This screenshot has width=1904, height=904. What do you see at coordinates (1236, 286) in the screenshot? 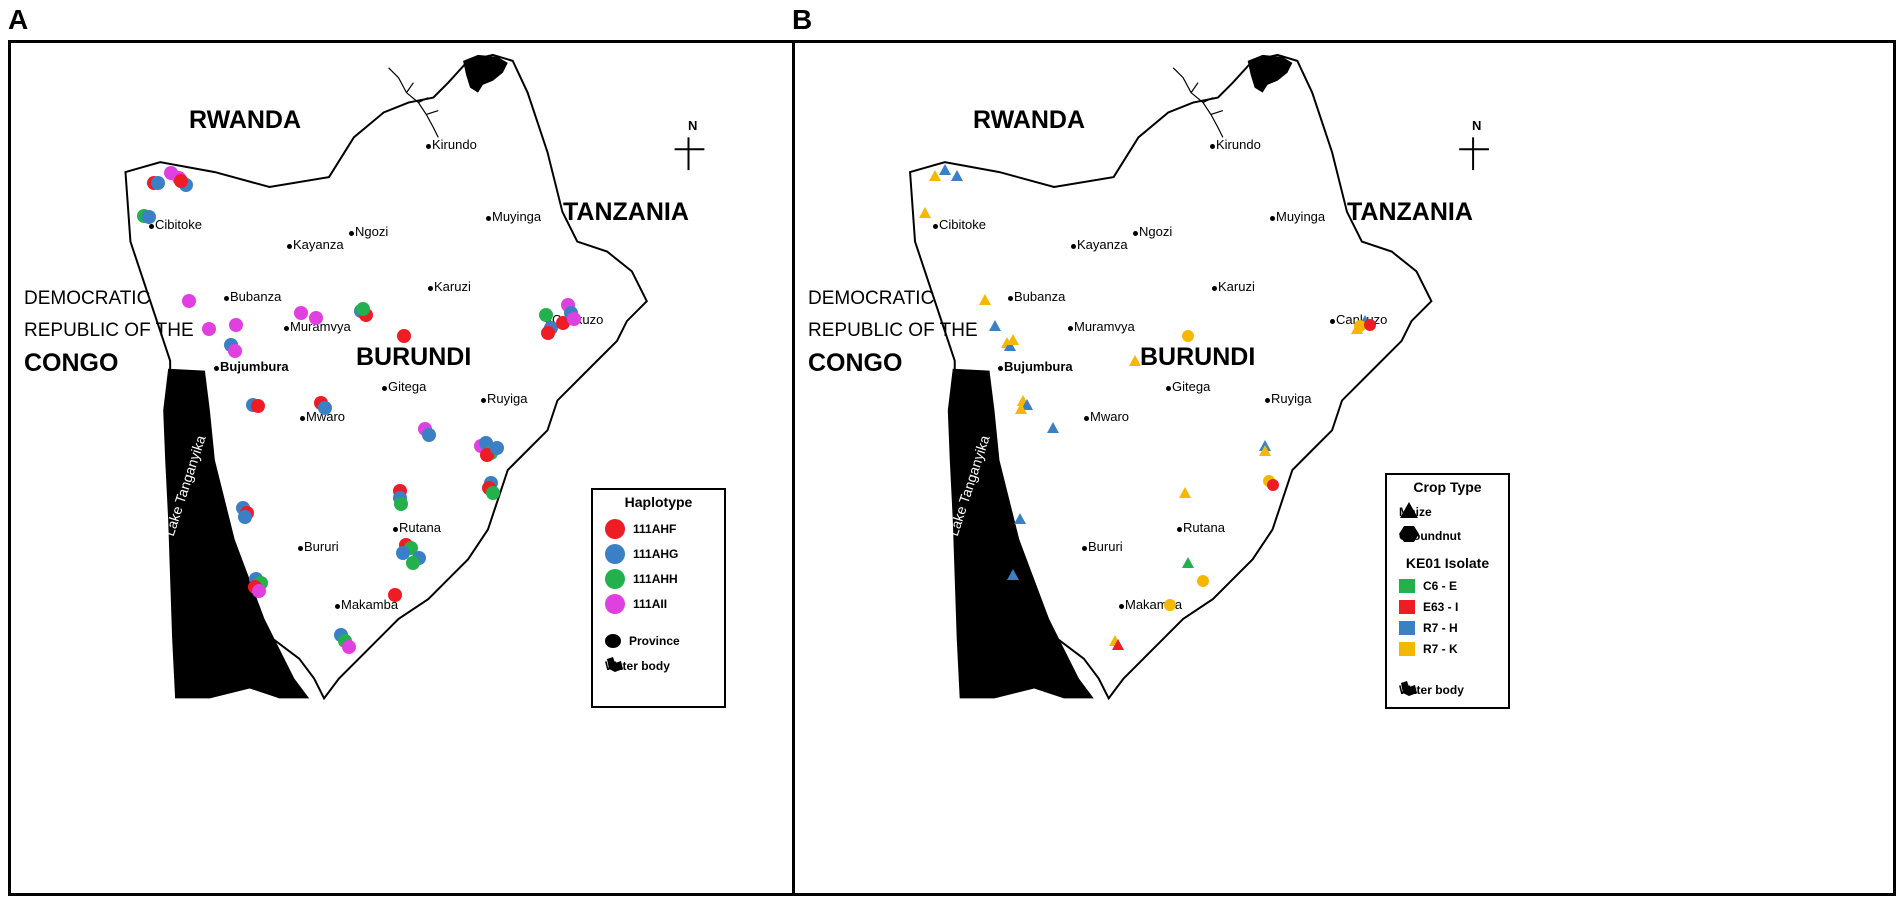
I see `city-label: Karuzi` at bounding box center [1236, 286].